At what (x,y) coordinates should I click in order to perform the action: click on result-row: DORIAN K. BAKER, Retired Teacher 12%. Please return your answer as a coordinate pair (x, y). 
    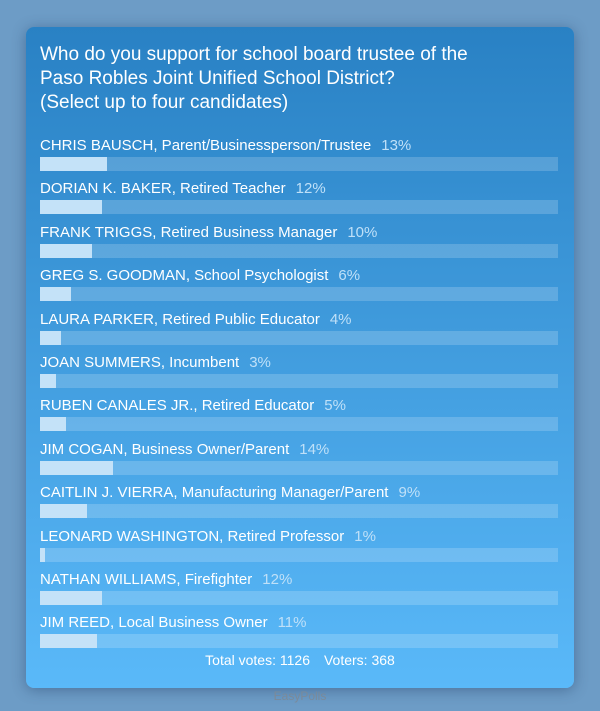
    Looking at the image, I should click on (299, 201).